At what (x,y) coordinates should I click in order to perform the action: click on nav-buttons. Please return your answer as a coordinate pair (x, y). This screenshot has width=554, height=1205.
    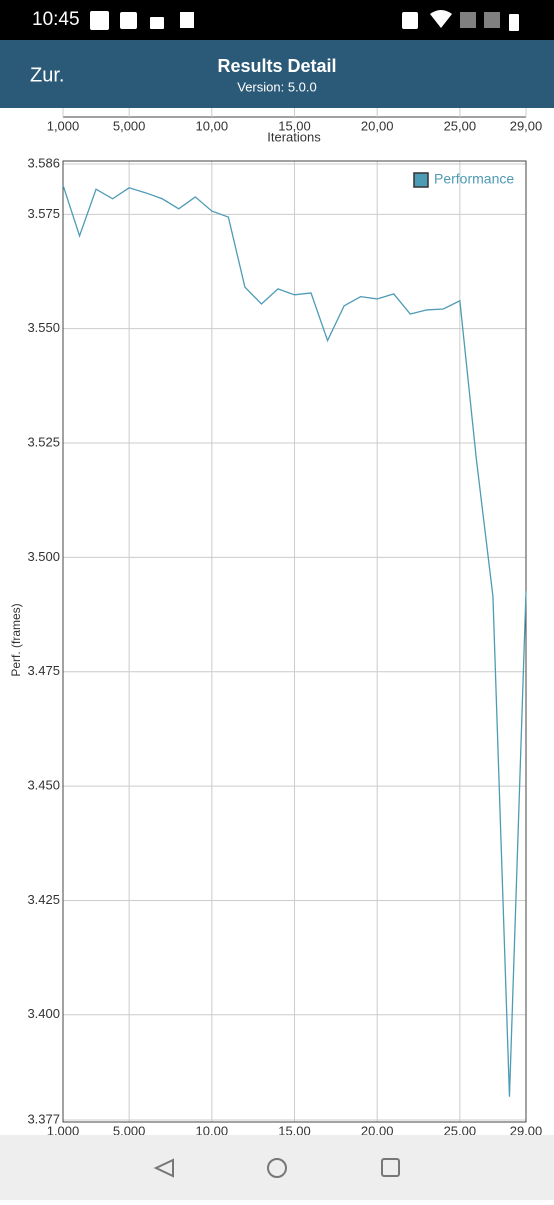
    Looking at the image, I should click on (276, 1168).